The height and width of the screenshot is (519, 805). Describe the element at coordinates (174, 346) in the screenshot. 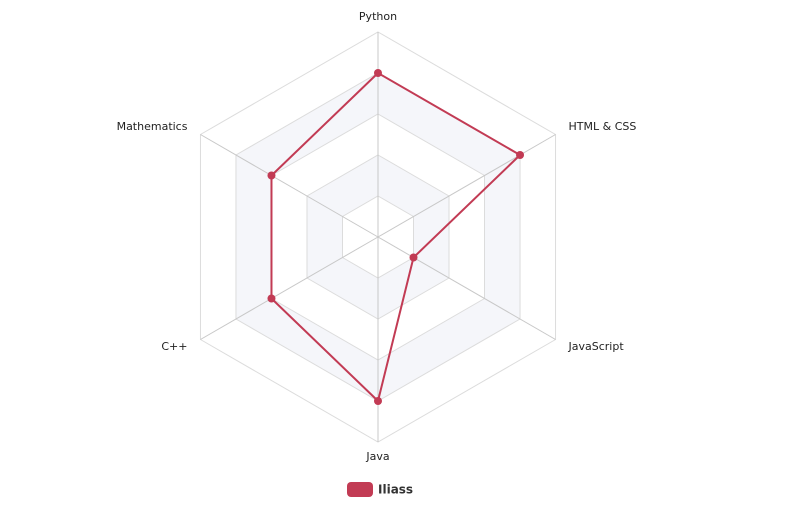

I see `axis-label: C++` at that location.